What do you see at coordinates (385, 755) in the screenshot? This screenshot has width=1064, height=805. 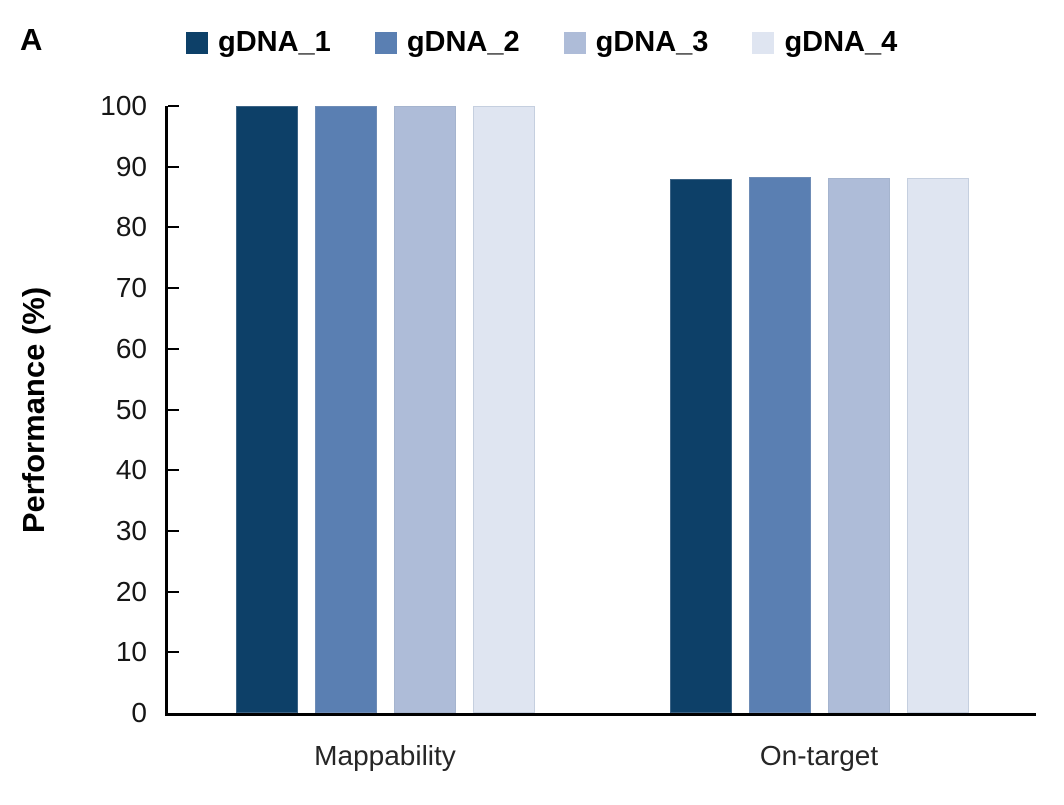 I see `x-axis-category-label: Mappability` at bounding box center [385, 755].